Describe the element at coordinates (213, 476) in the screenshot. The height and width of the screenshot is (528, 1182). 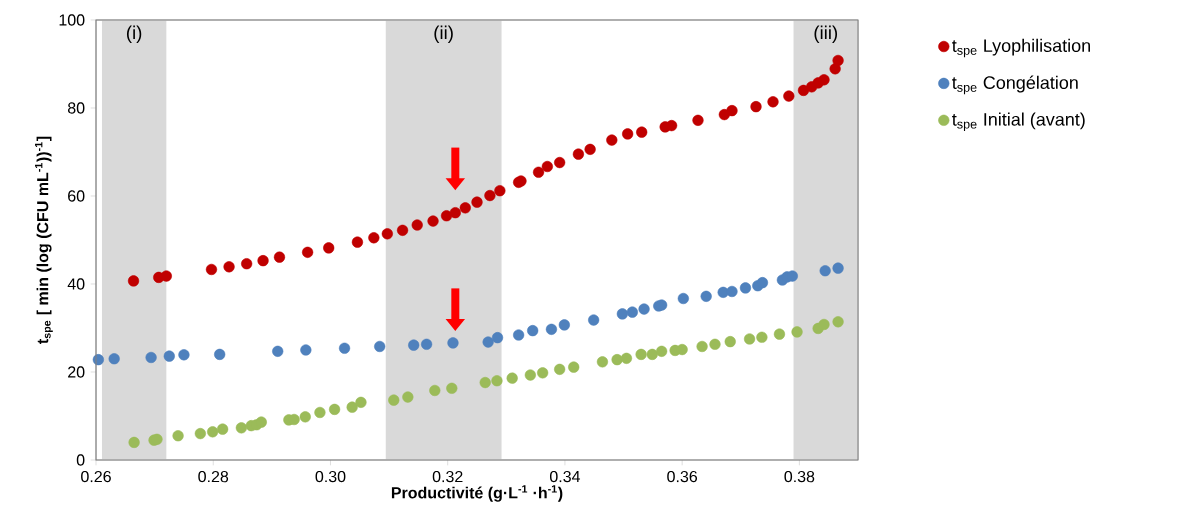
I see `x-tick-label: 0.28` at that location.